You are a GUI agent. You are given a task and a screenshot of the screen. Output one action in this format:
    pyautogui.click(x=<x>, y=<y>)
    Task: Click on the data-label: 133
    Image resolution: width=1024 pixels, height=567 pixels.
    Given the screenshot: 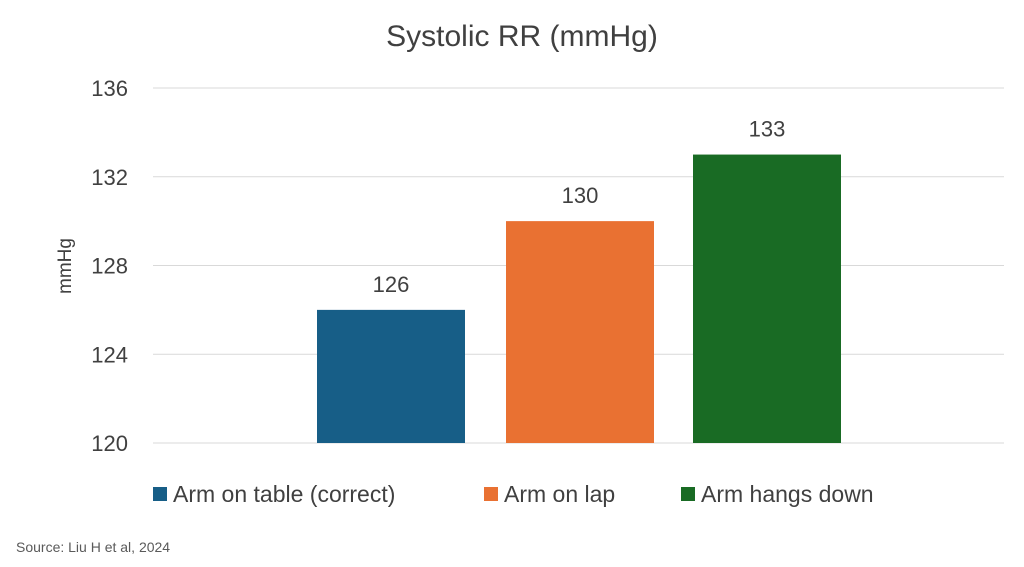 What is the action you would take?
    pyautogui.click(x=767, y=129)
    